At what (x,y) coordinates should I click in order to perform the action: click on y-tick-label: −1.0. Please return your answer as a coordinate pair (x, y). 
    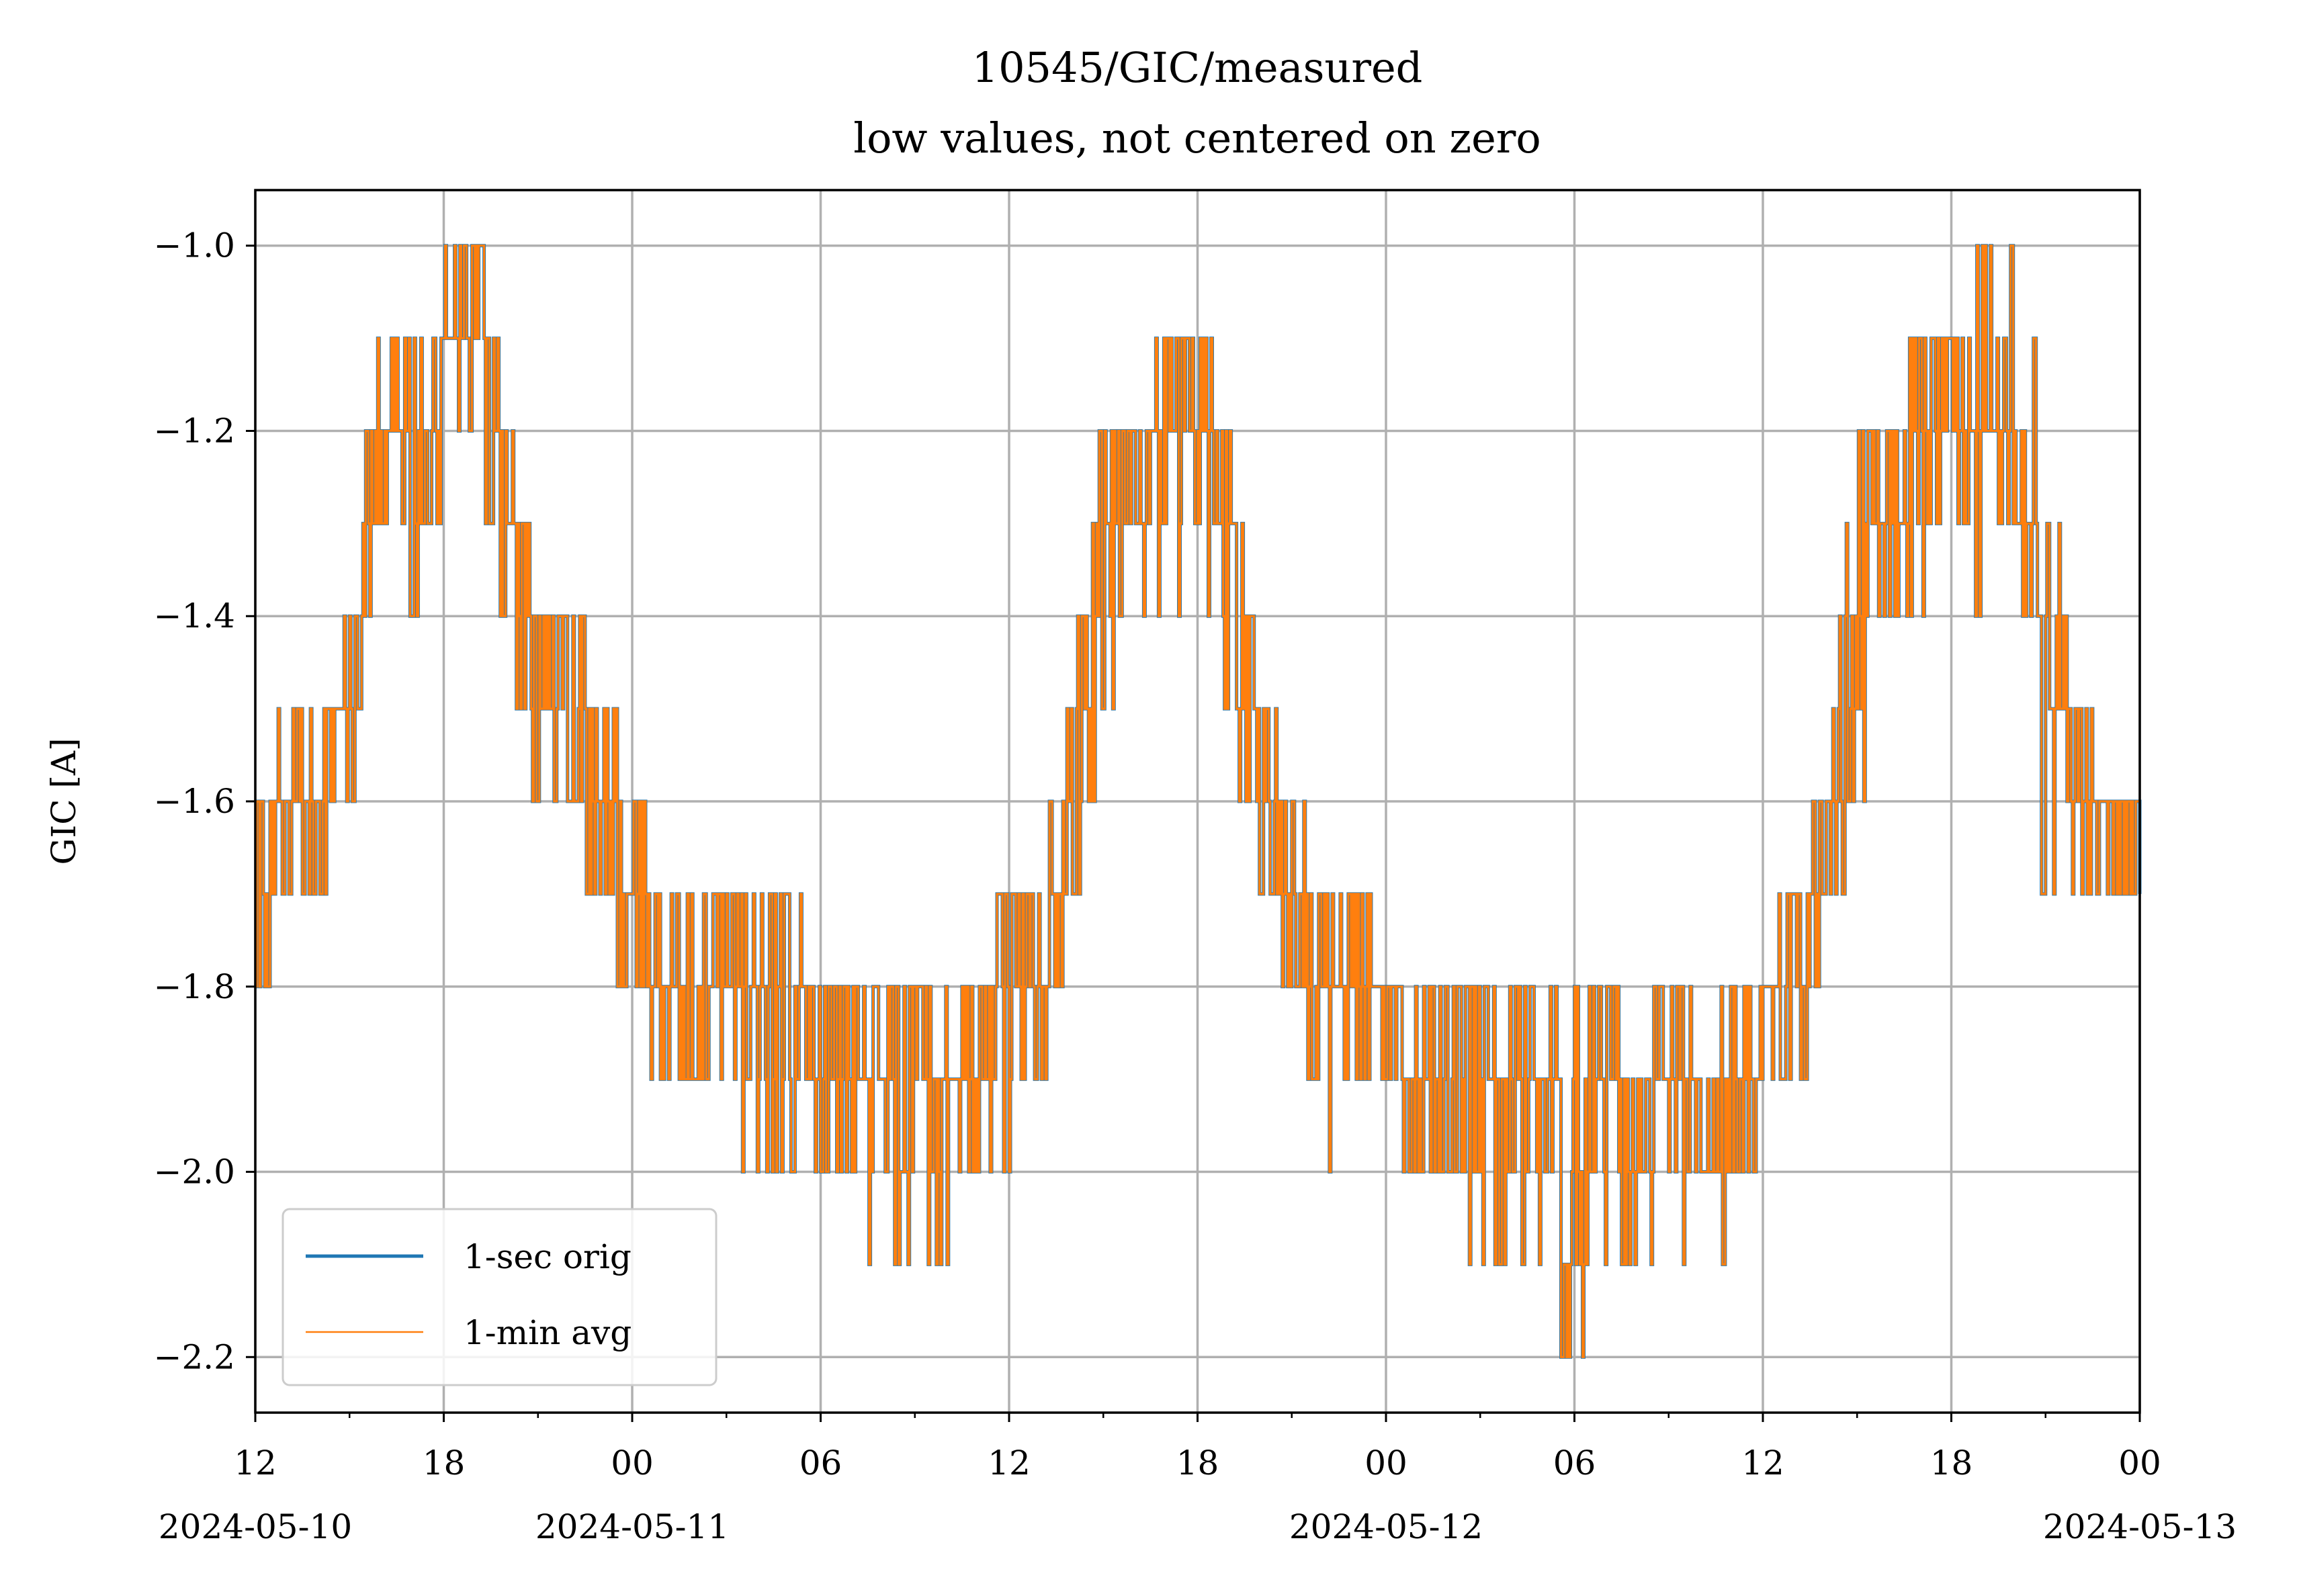
    Looking at the image, I should click on (194, 245).